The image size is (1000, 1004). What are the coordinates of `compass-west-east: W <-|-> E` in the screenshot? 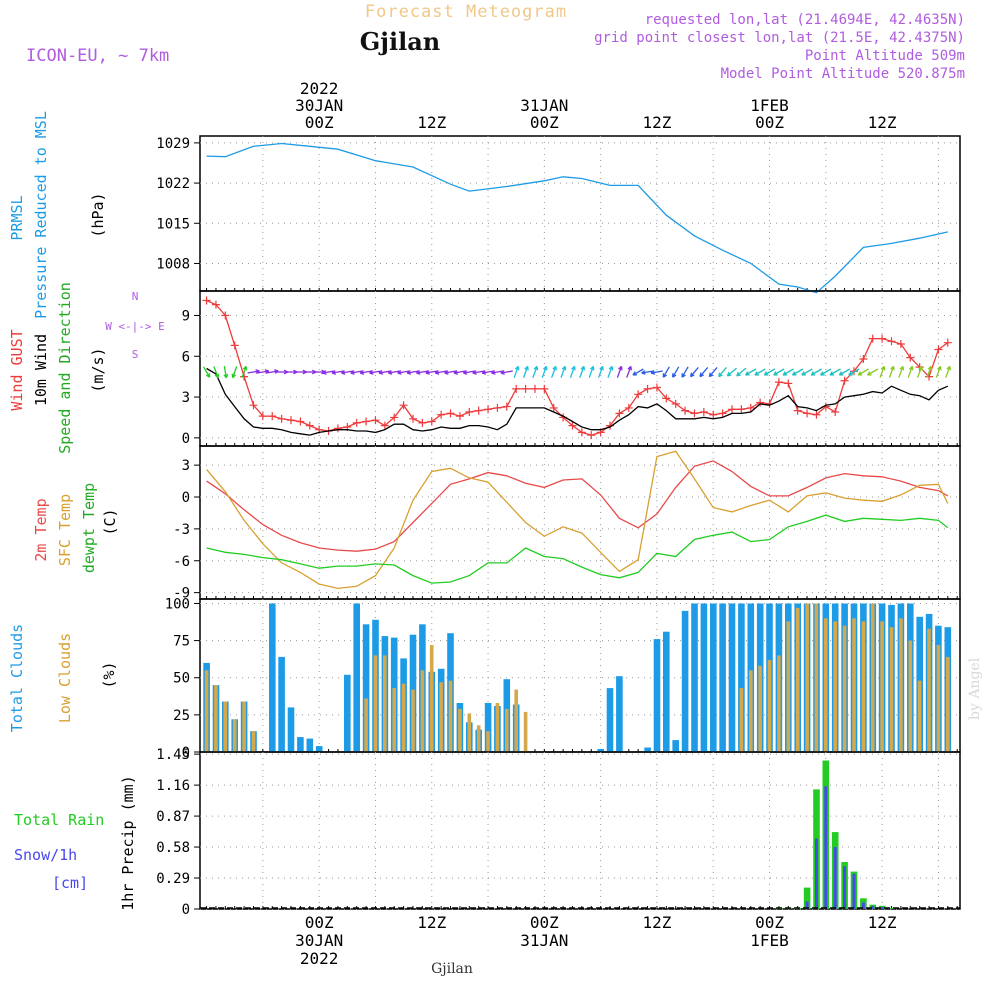 It's located at (135, 326).